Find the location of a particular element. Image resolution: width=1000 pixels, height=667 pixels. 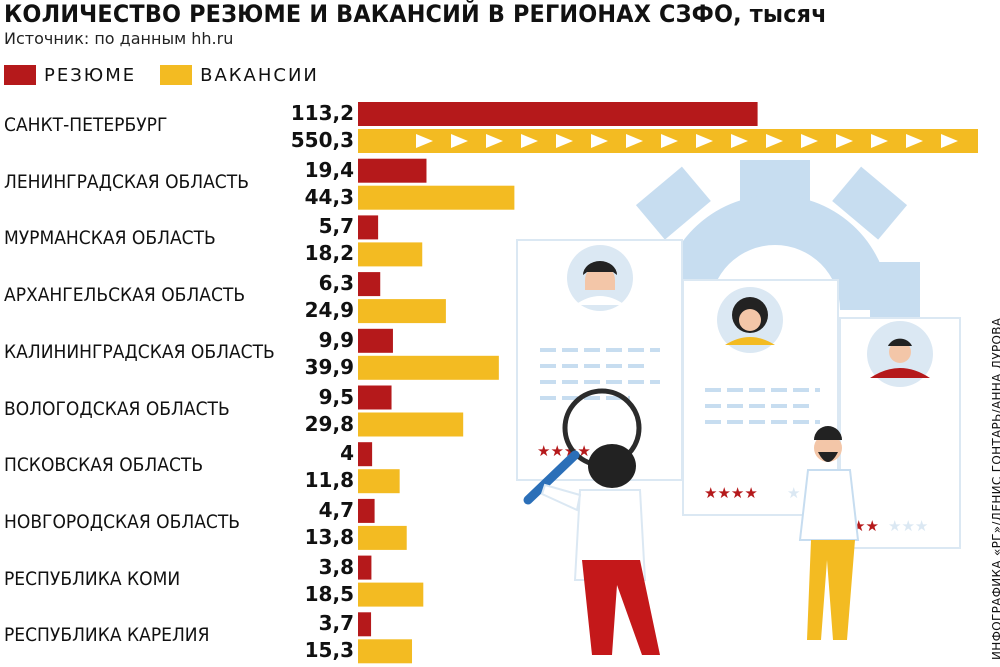

value-label-resume: 4 is located at coordinates (347, 453).